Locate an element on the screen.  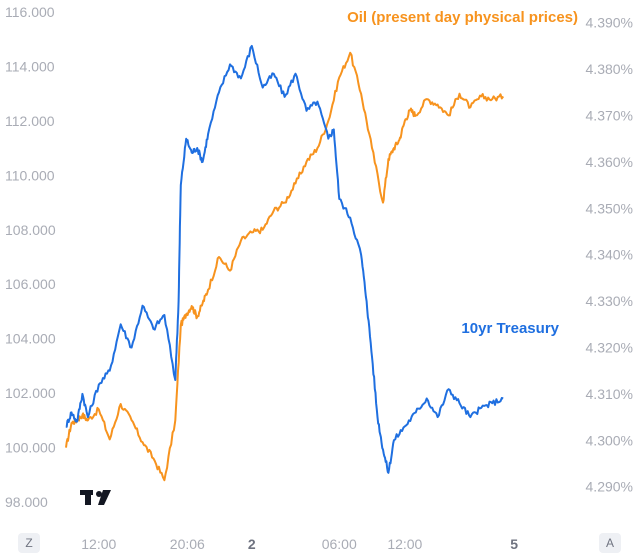
right-tick-label: 4.330% is located at coordinates (609, 301).